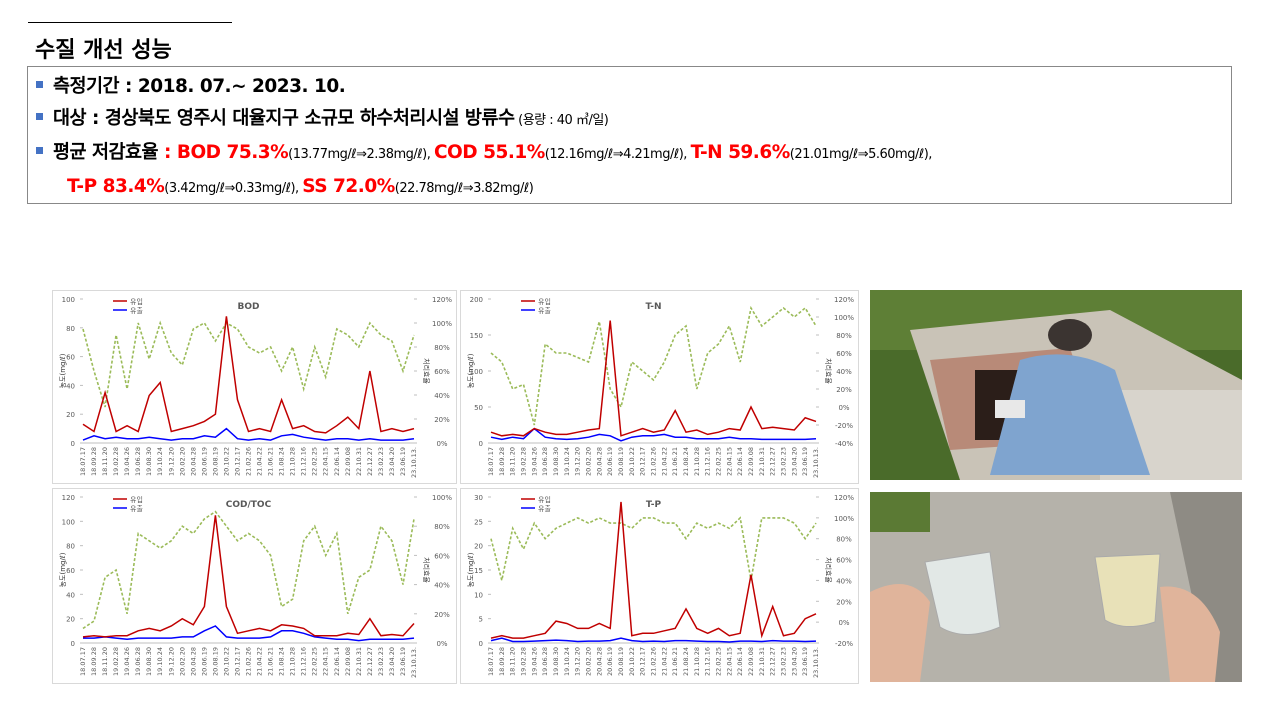 The image size is (1280, 720). I want to click on title-rule, so click(130, 22).